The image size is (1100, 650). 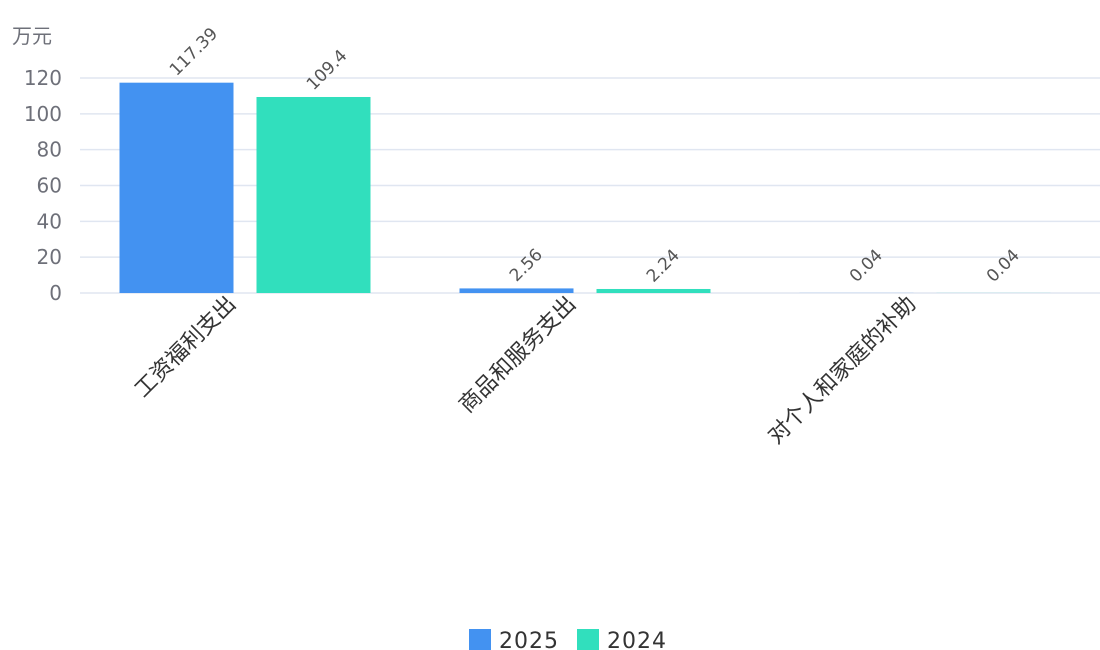 I want to click on y-tick-label: 80, so click(x=49, y=150).